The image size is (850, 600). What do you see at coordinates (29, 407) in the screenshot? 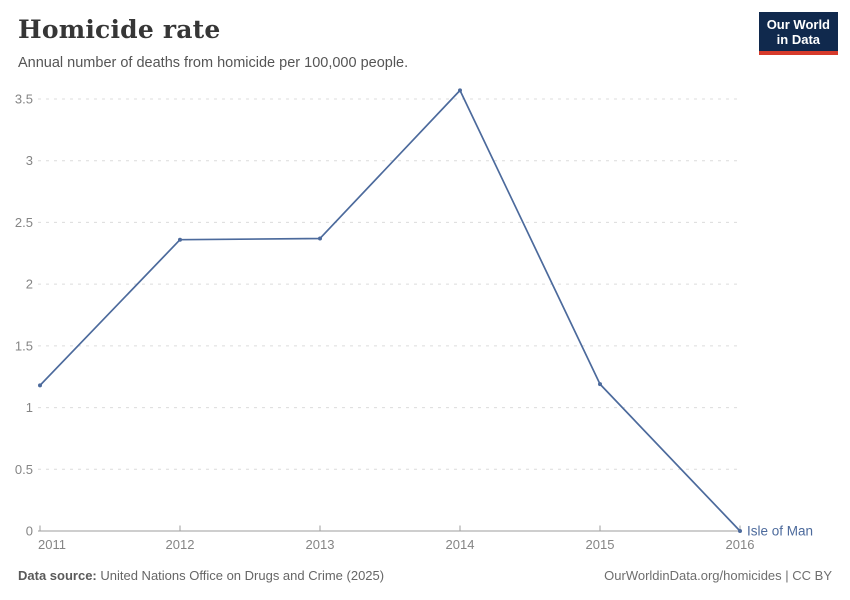
I see `y-tick-label: 1` at bounding box center [29, 407].